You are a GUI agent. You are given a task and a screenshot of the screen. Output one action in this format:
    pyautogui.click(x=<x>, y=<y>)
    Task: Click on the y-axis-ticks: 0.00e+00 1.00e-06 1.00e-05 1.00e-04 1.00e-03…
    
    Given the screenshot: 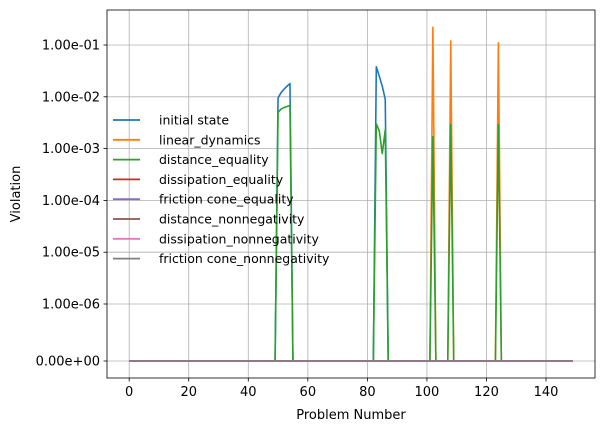 What is the action you would take?
    pyautogui.click(x=71, y=204)
    